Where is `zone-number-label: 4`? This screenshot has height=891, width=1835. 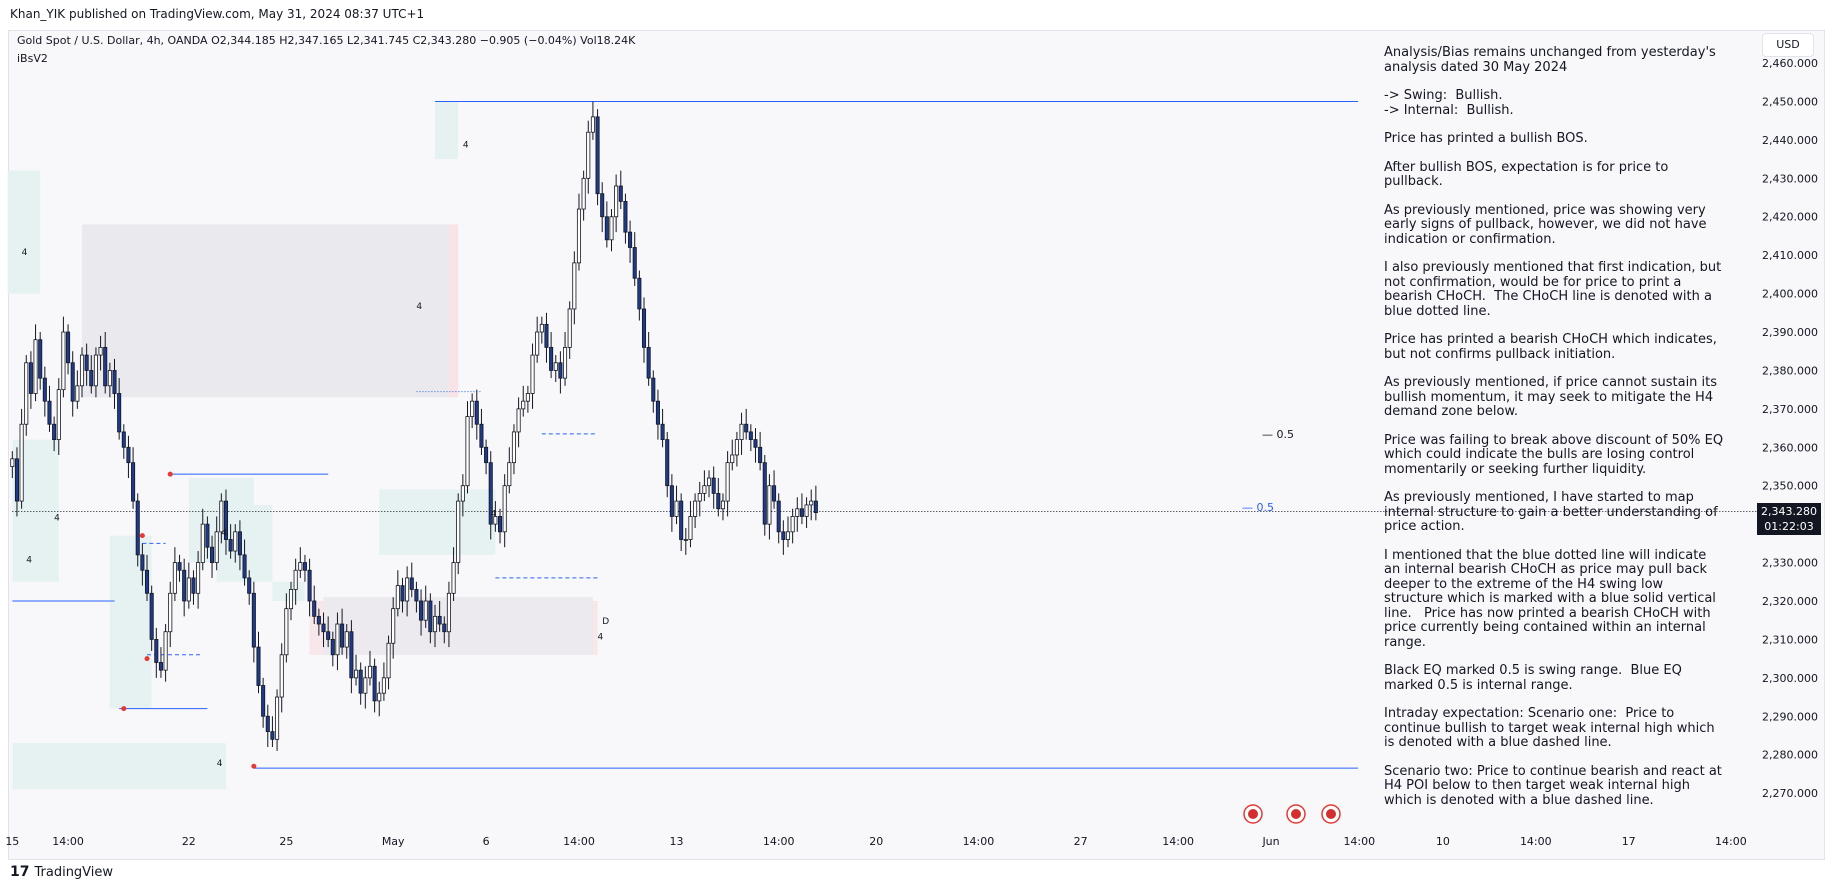 zone-number-label: 4 is located at coordinates (601, 637).